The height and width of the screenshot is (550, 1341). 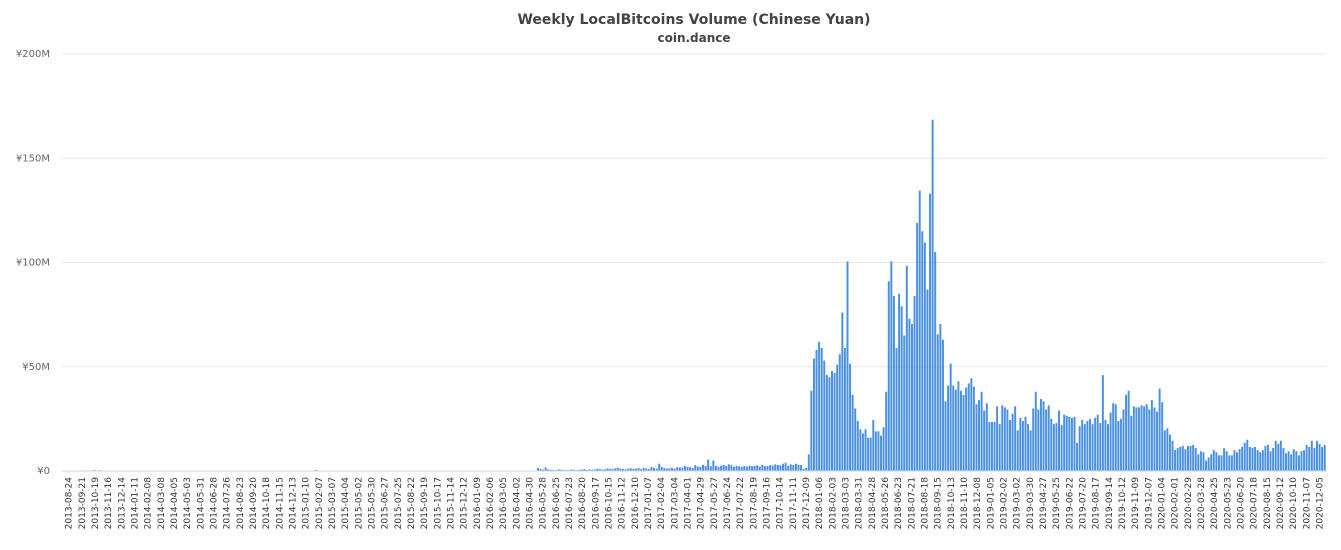 I want to click on x-tick-label: 2018-07-21, so click(x=912, y=503).